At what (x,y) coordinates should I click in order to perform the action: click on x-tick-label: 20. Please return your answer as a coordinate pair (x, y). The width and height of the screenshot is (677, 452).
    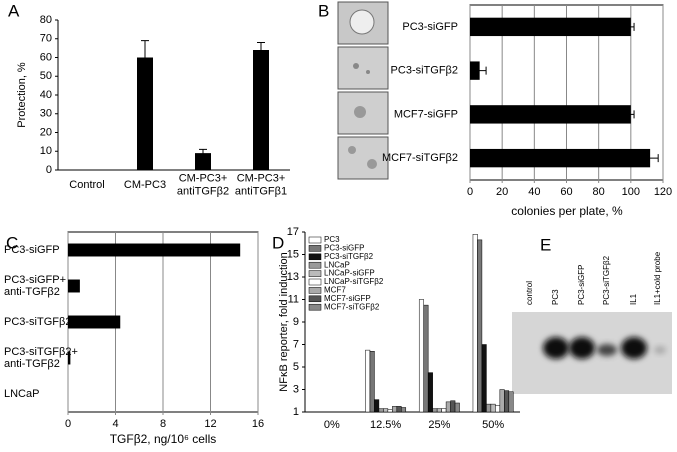
    Looking at the image, I should click on (502, 192).